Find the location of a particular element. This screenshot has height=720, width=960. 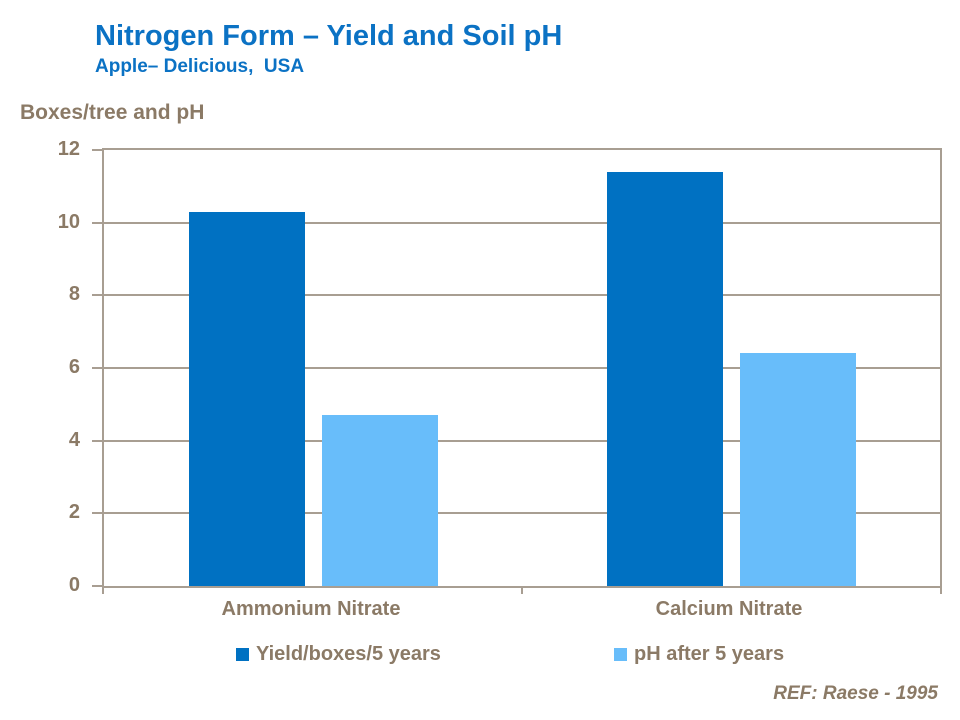

y-axis-units-label: Boxes/tree and pH is located at coordinates (112, 112).